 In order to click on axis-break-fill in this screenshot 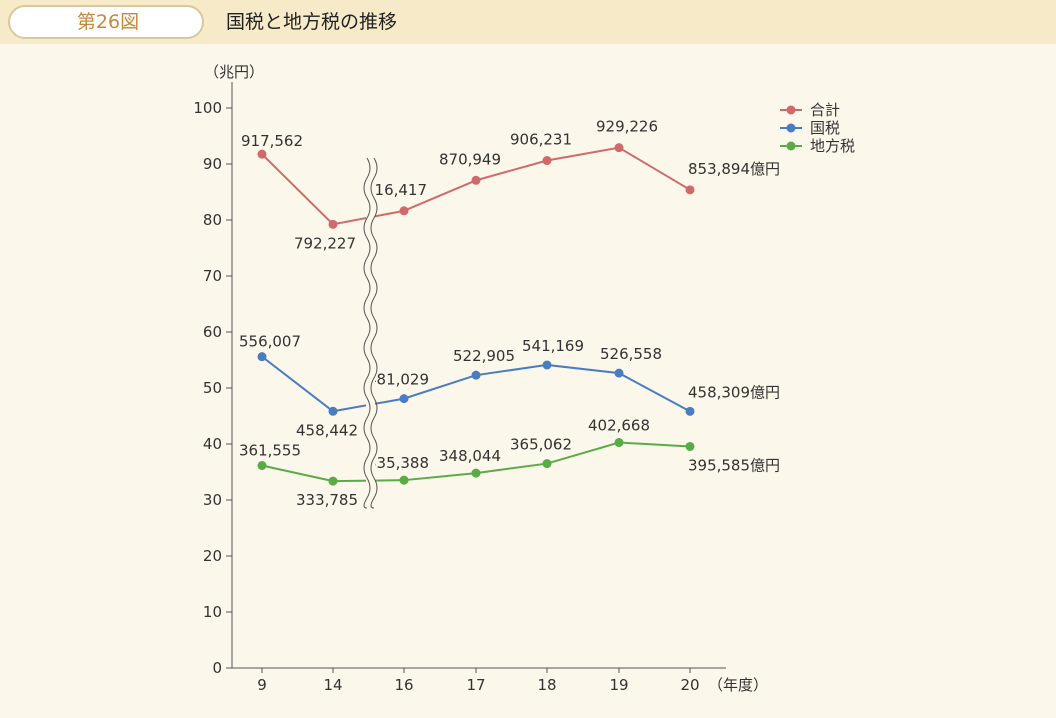, I will do `click(370, 333)`.